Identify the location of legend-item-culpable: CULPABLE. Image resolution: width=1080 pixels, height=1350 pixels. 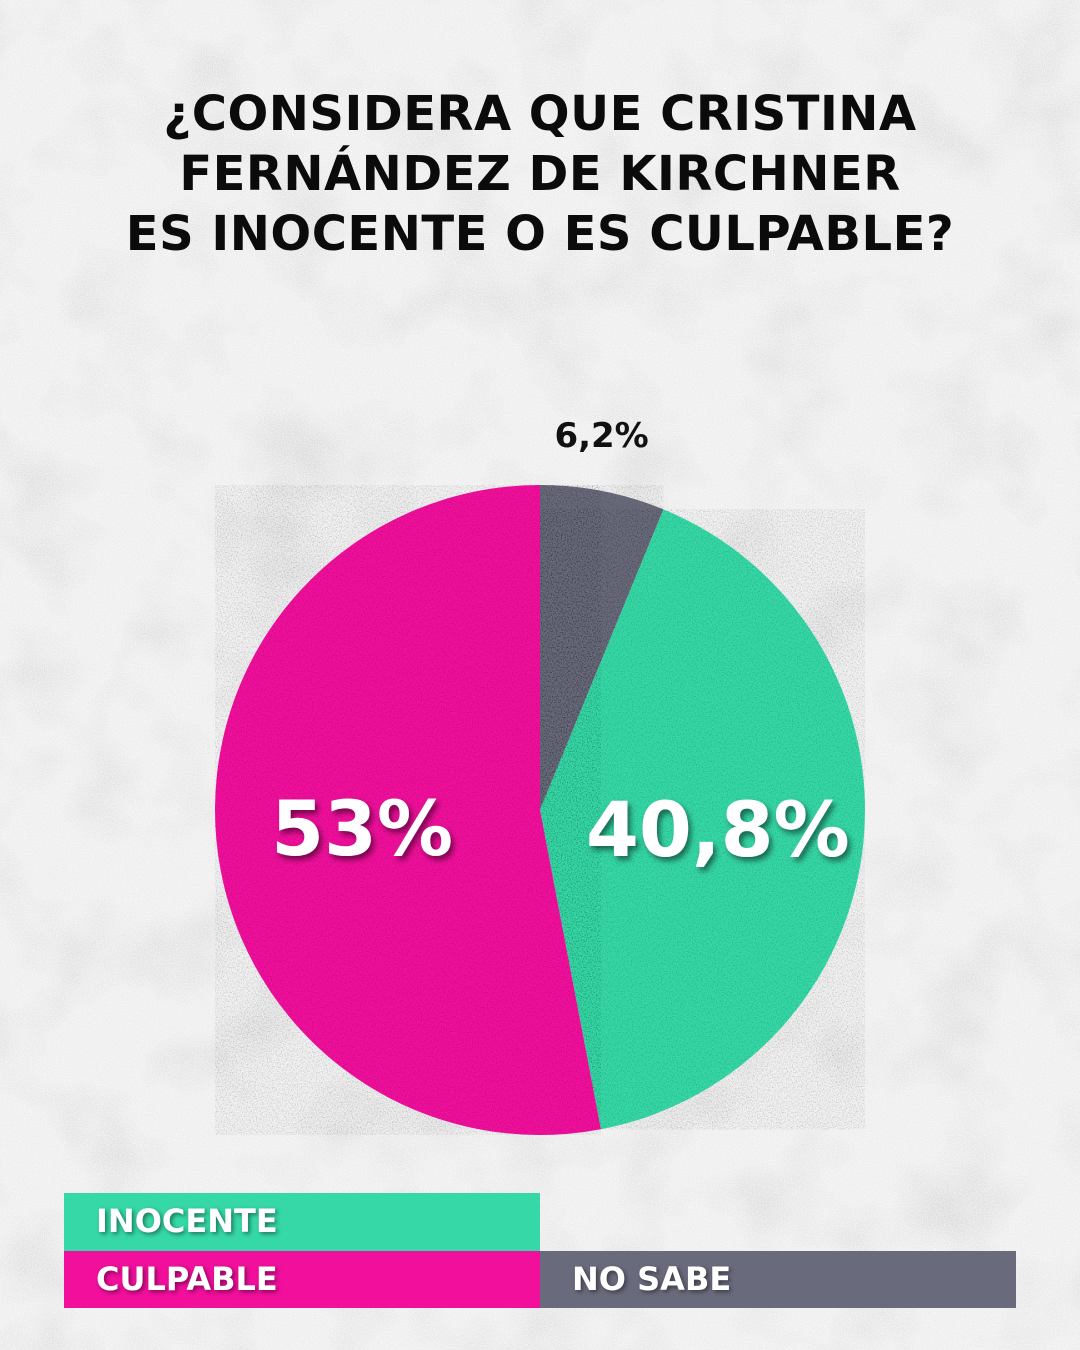
(302, 1279).